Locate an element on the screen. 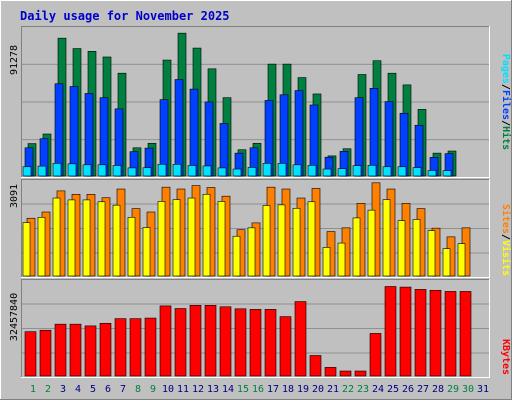  legend-hits: Hits is located at coordinates (506, 138).